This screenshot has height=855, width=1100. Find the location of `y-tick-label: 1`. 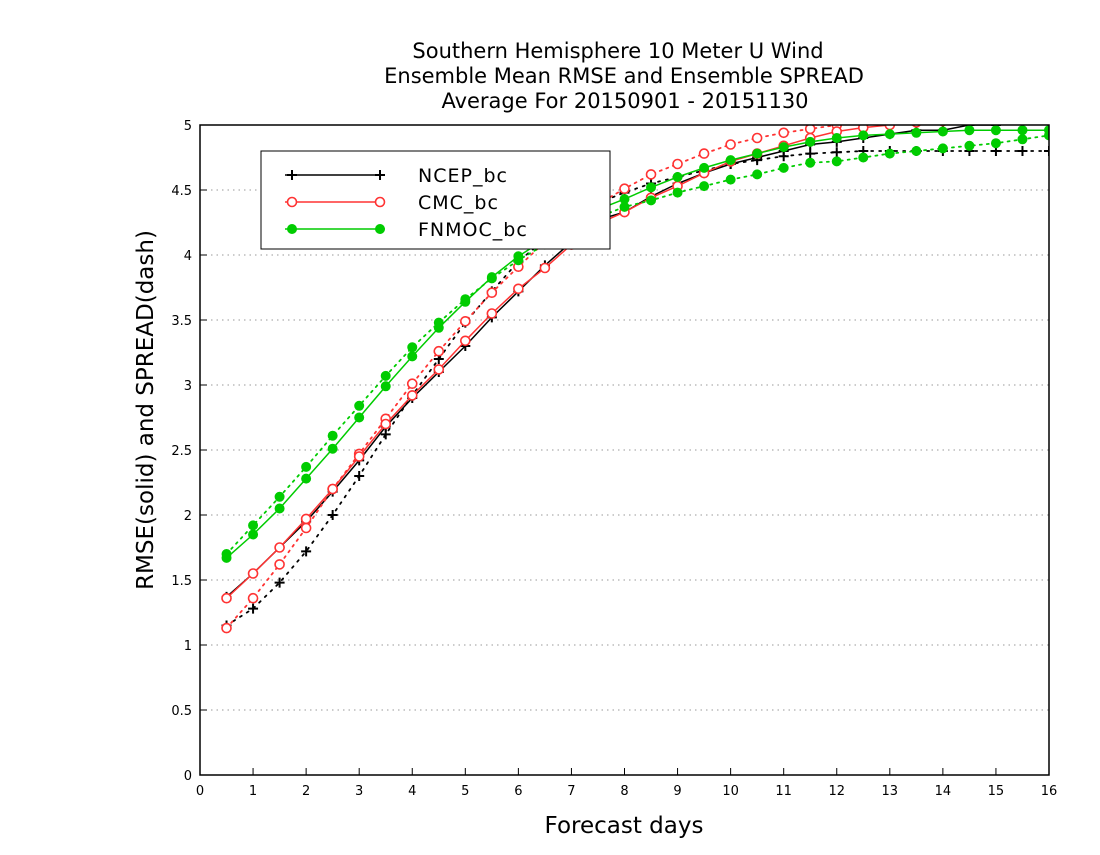

y-tick-label: 1 is located at coordinates (188, 646).